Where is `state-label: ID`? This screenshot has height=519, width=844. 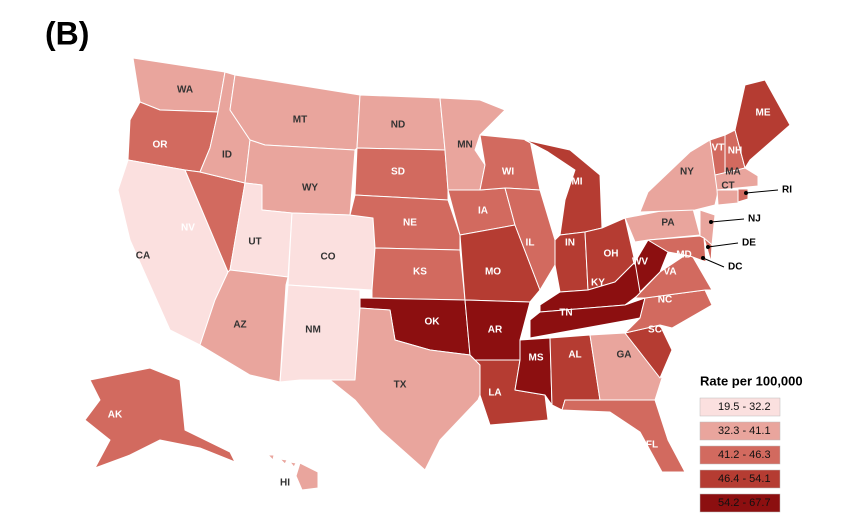 state-label: ID is located at coordinates (227, 155).